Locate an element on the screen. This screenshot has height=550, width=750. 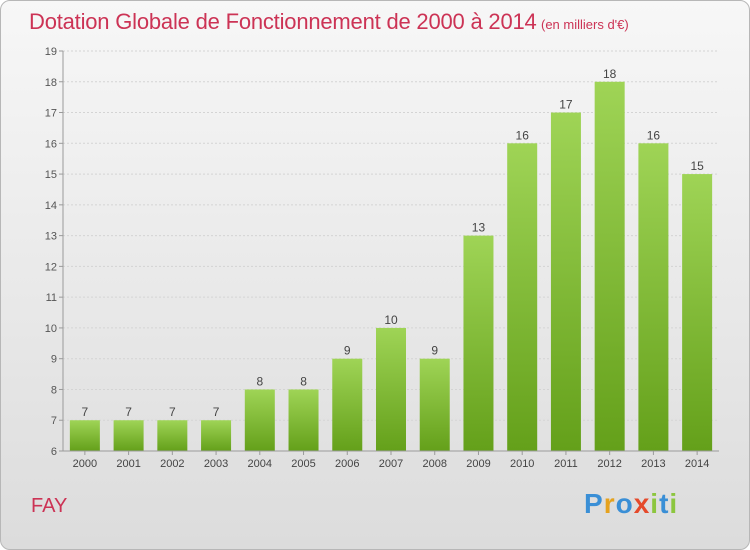
x-tick-label: 2014 is located at coordinates (697, 464).